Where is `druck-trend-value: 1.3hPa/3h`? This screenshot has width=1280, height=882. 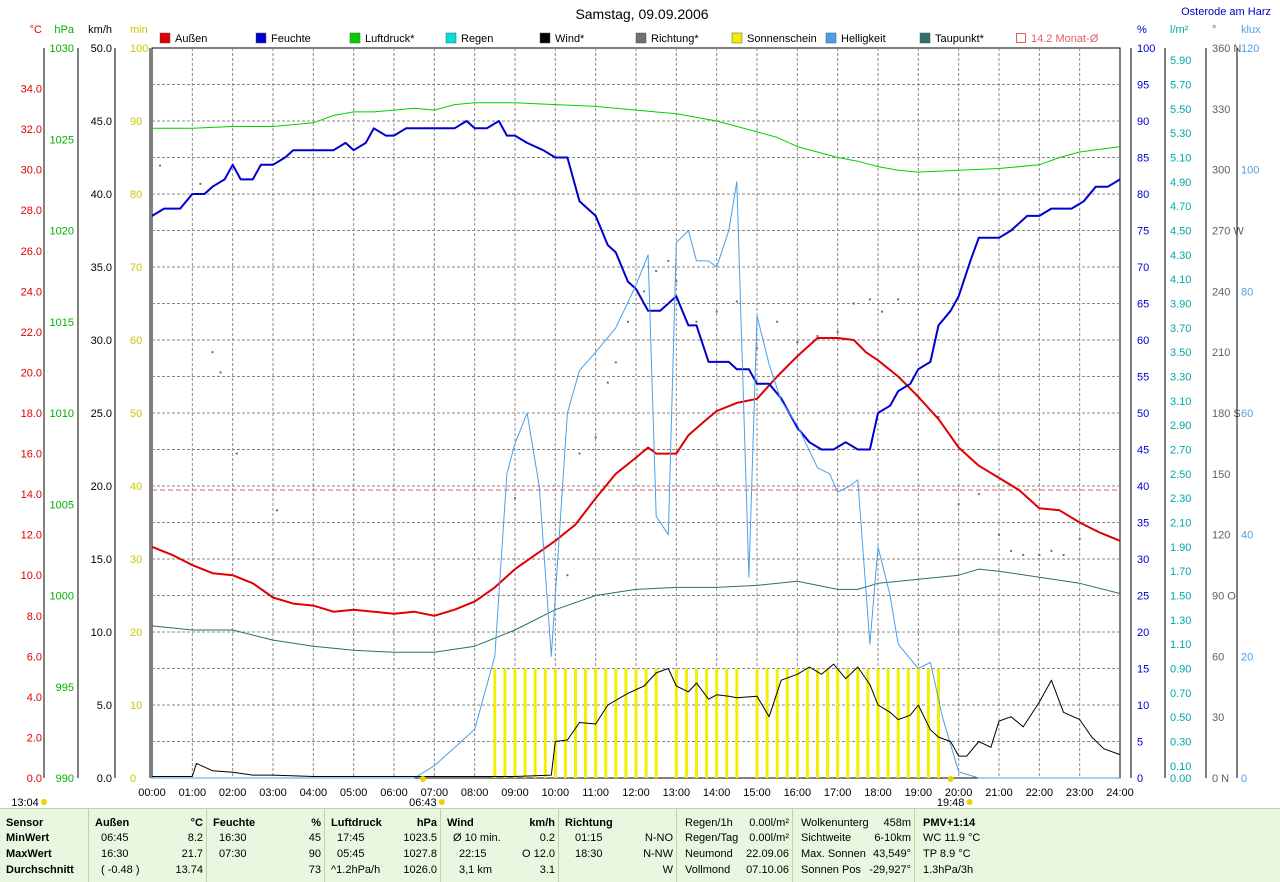 druck-trend-value: 1.3hPa/3h is located at coordinates (948, 870).